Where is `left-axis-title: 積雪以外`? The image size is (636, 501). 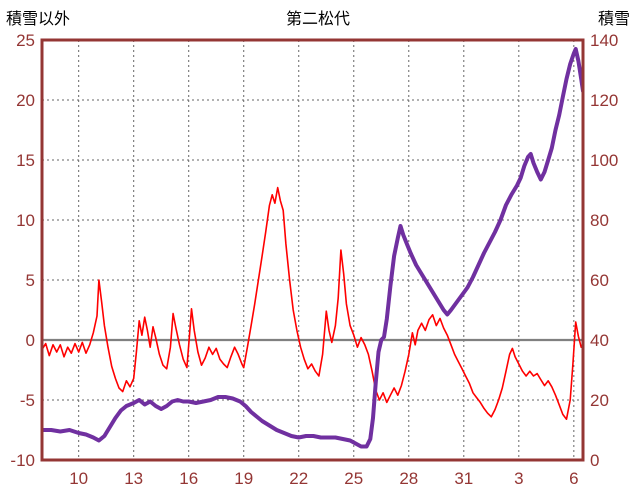
left-axis-title: 積雪以外 is located at coordinates (38, 19).